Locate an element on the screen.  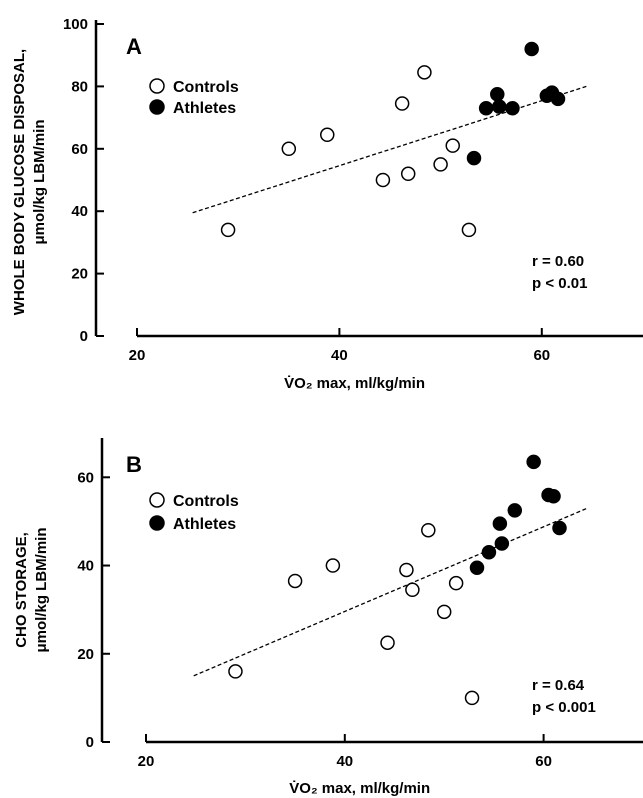
panel-letter: A is located at coordinates (134, 46).